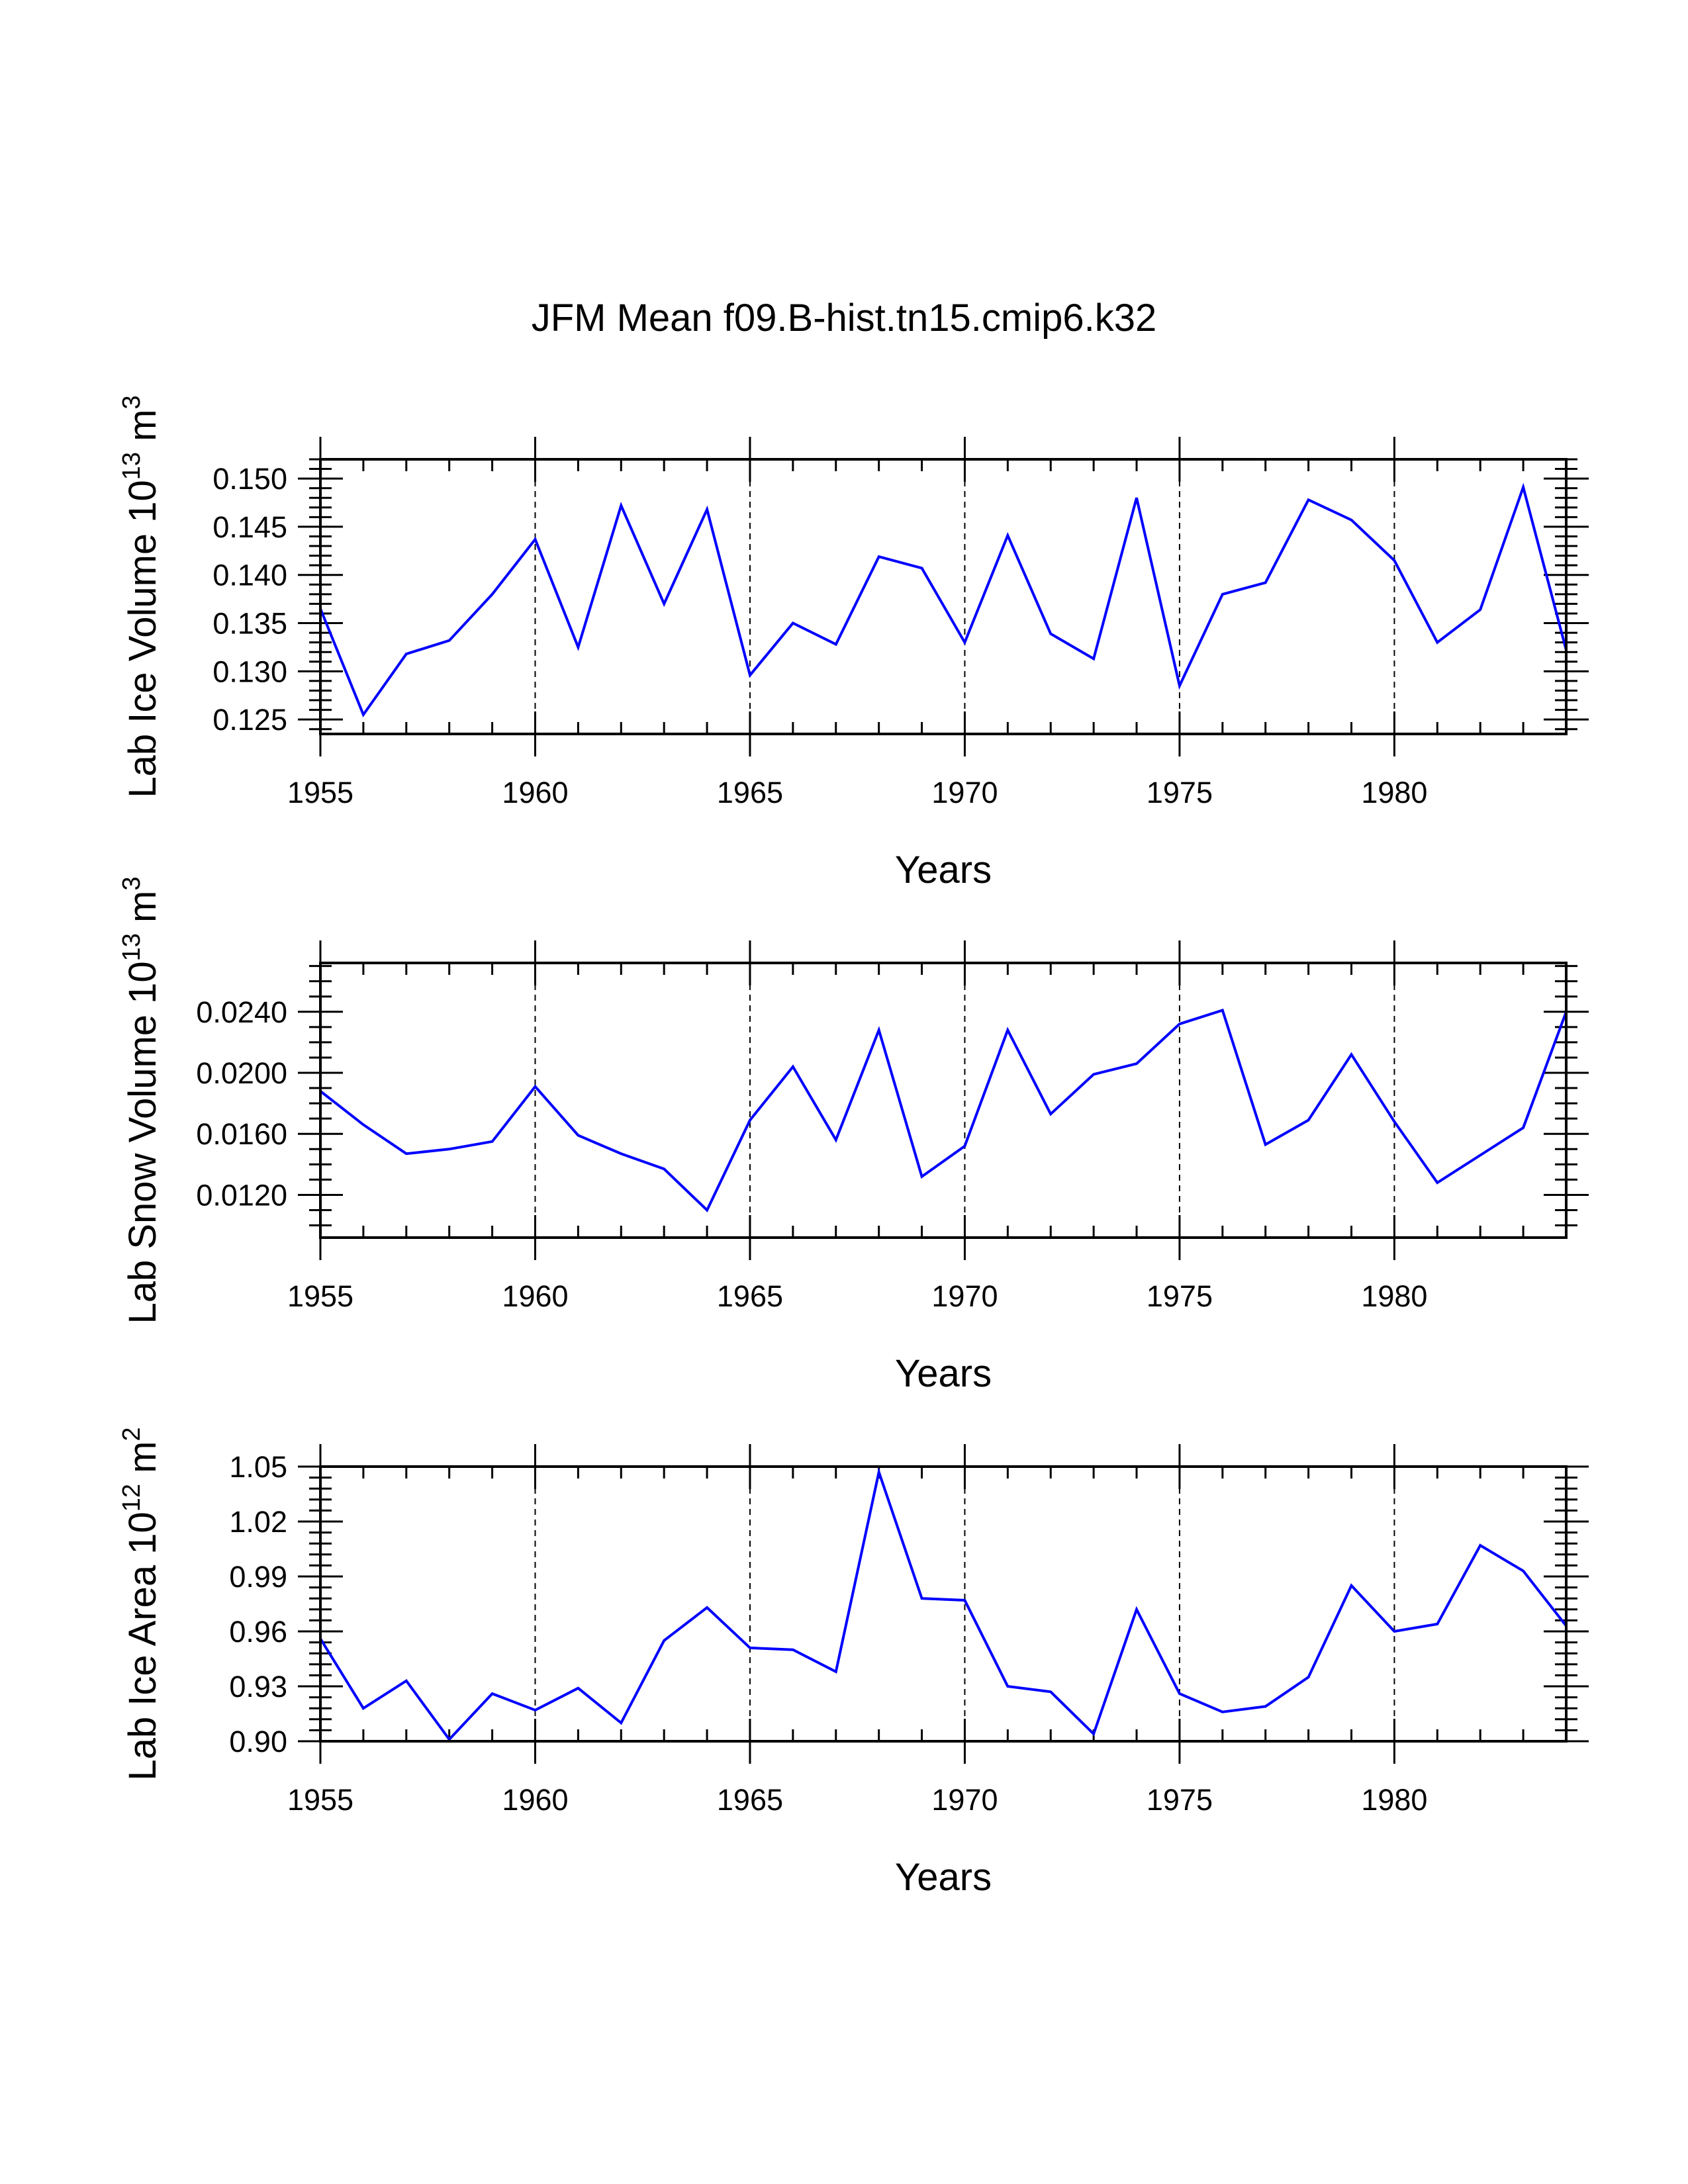 The height and width of the screenshot is (2184, 1688). I want to click on snow-volume-y-tick-label: 0.0160, so click(241, 1134).